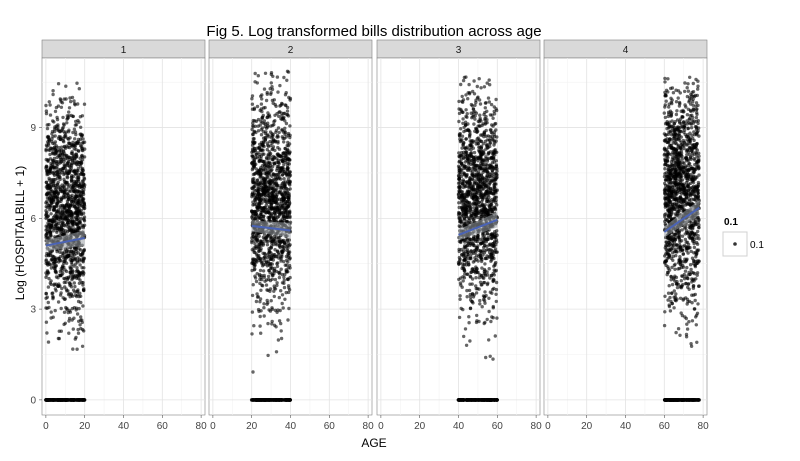 This screenshot has height=461, width=800. I want to click on trend-confidence-band, so click(65, 240).